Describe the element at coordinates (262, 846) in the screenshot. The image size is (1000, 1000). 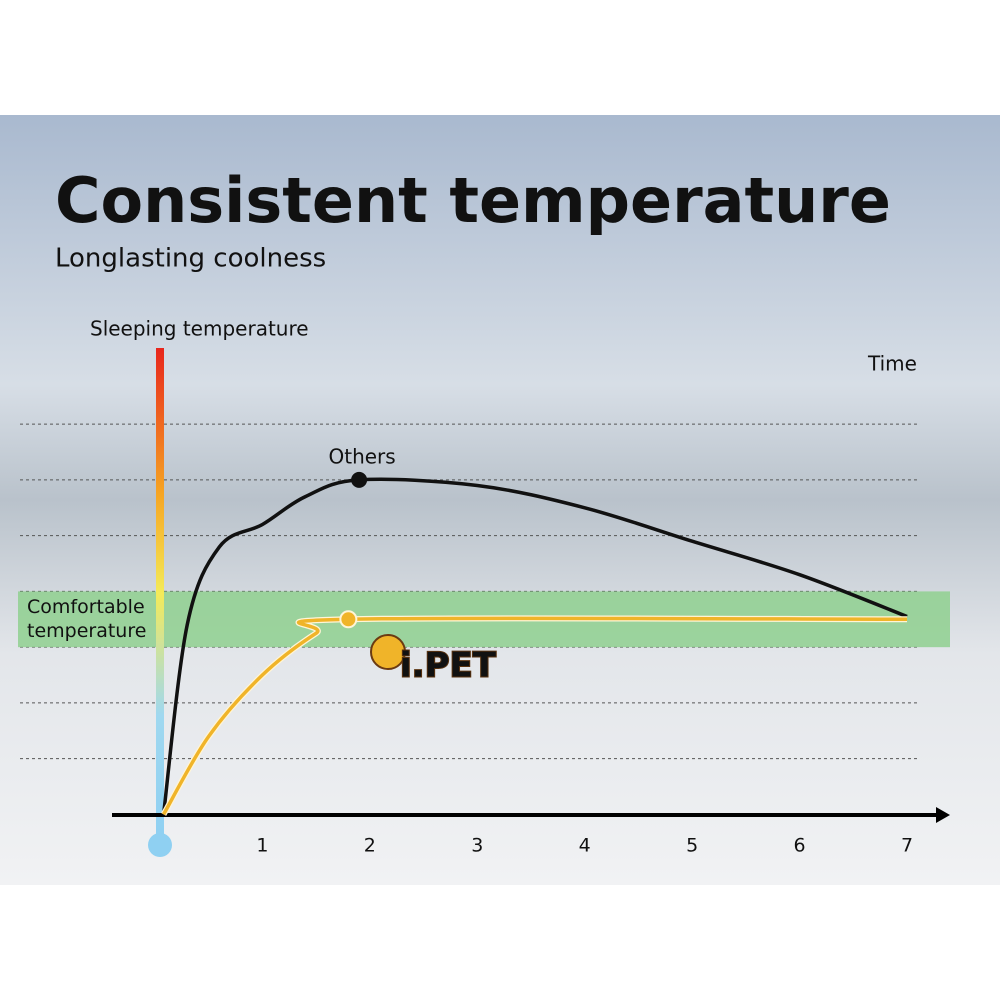
I see `x-tick-label: 1` at that location.